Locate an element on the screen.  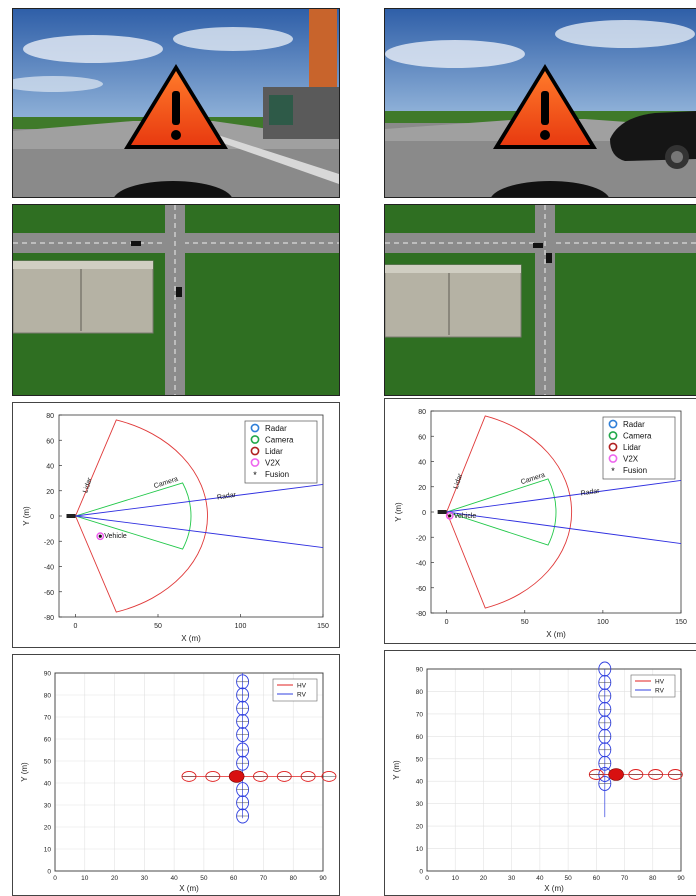
driver-view-left is located at coordinates (176, 103).